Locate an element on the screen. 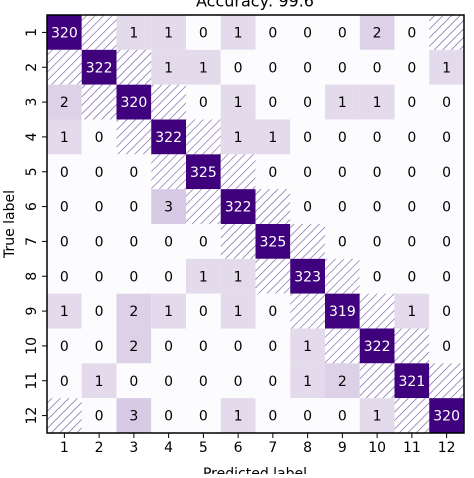 Image resolution: width=474 pixels, height=478 pixels. cell-label: 320 is located at coordinates (446, 417).